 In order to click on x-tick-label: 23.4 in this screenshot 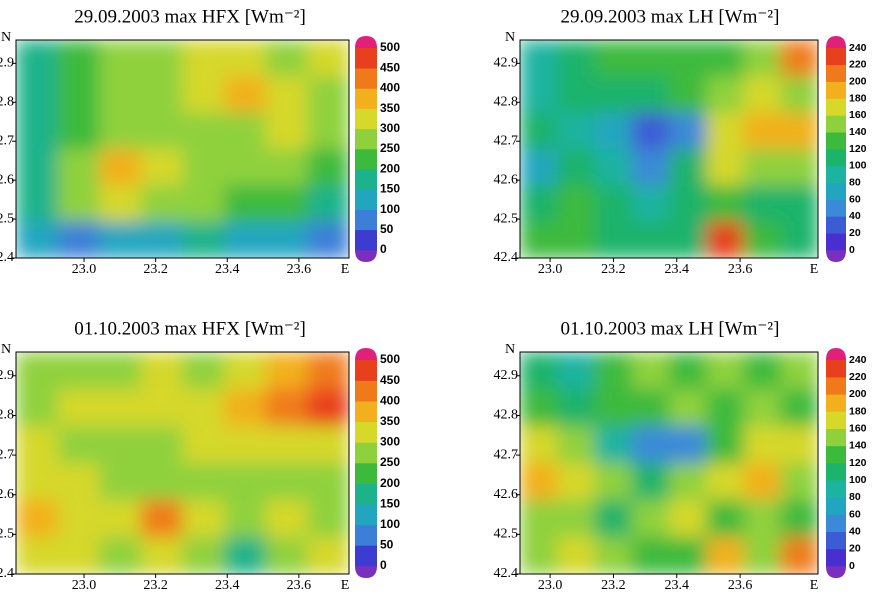, I will do `click(227, 585)`.